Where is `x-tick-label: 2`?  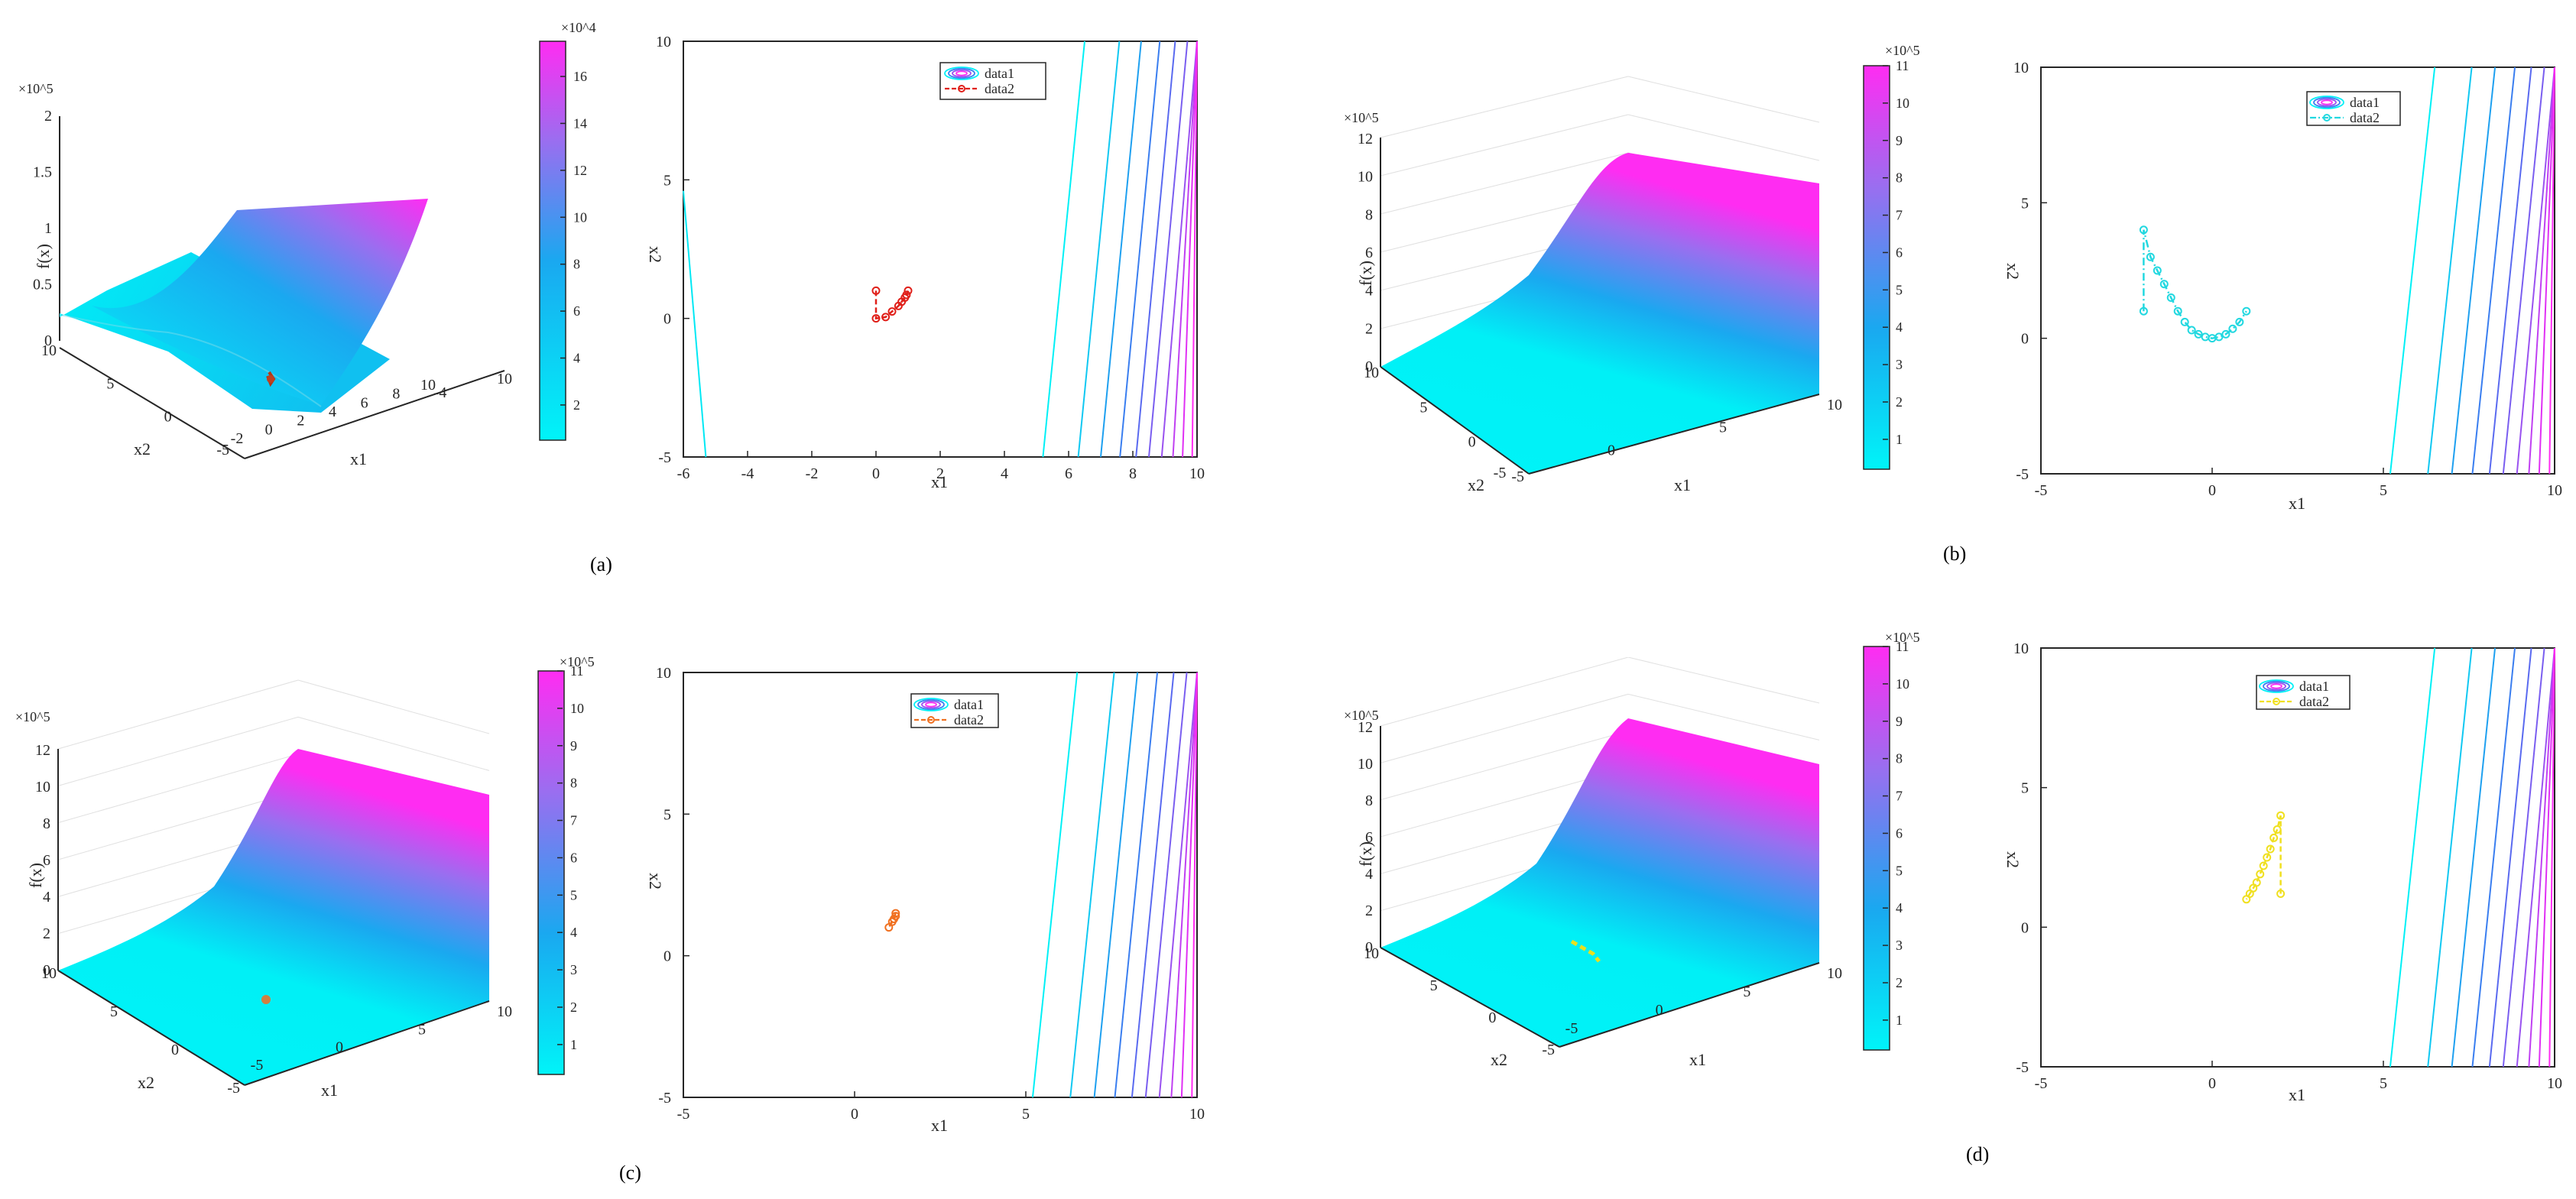
x-tick-label: 2 is located at coordinates (940, 473).